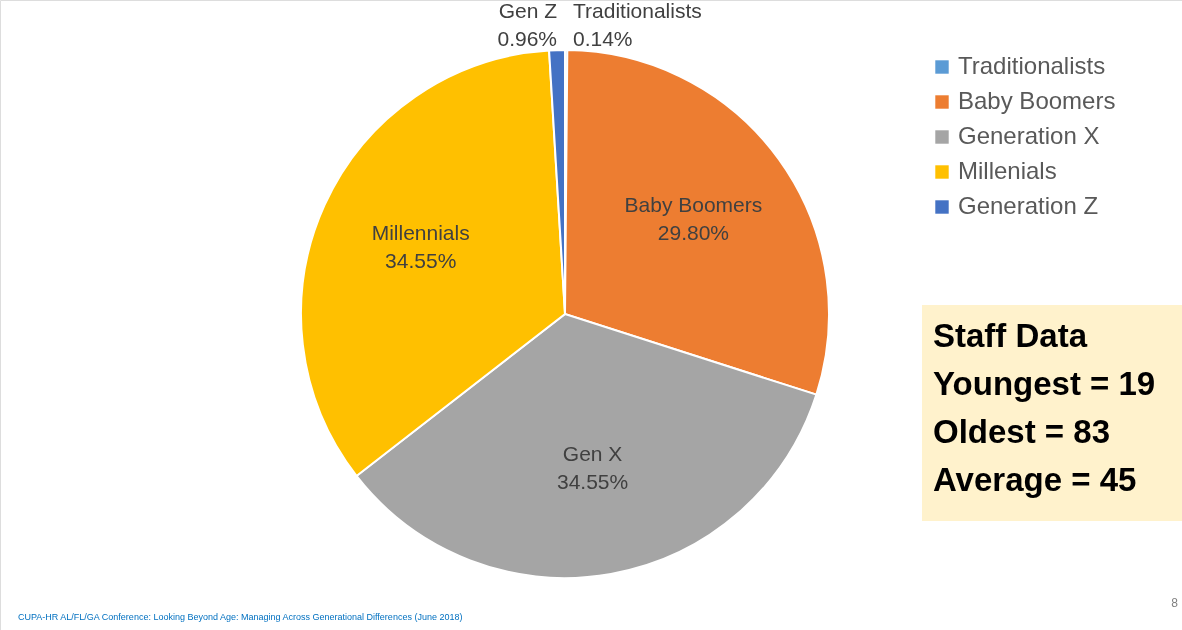 This screenshot has height=630, width=1182. What do you see at coordinates (1028, 205) in the screenshot?
I see `legend-label: Generation Z` at bounding box center [1028, 205].